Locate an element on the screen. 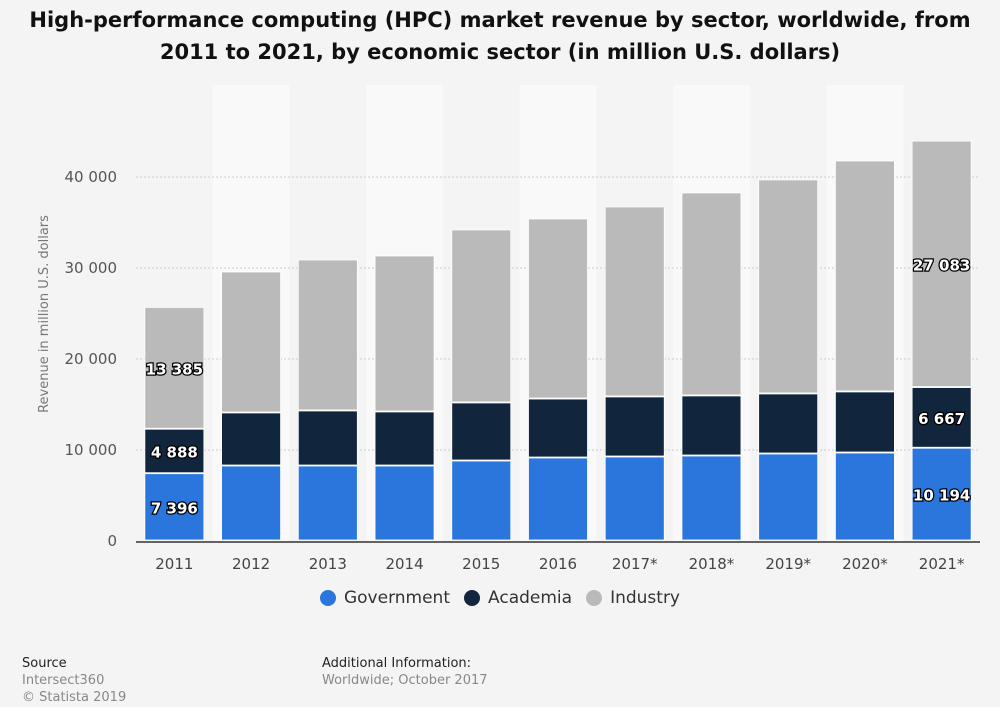  legend-item-industry: Industry is located at coordinates (633, 598).